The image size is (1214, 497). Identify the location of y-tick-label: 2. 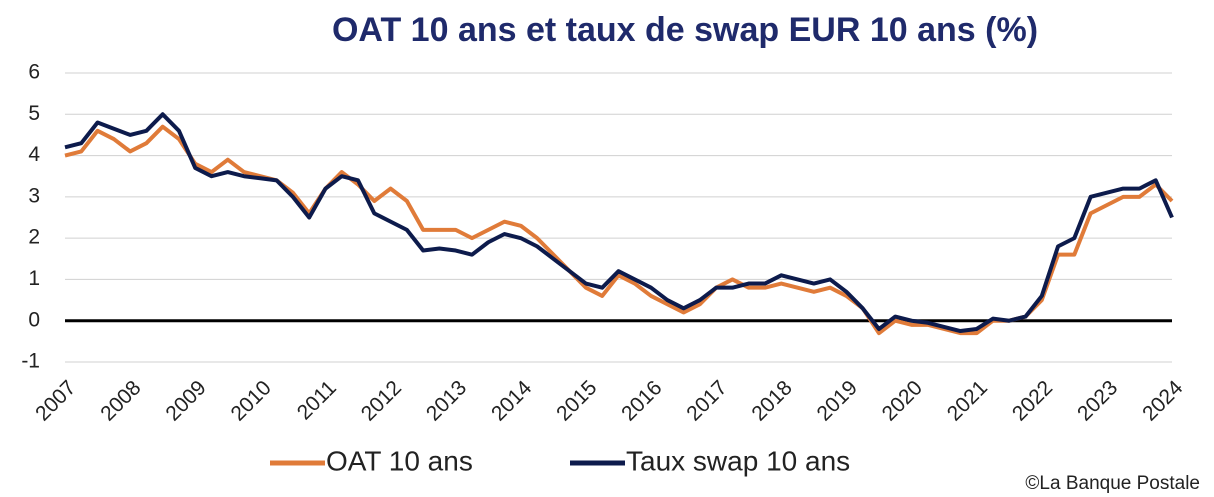
(34, 237).